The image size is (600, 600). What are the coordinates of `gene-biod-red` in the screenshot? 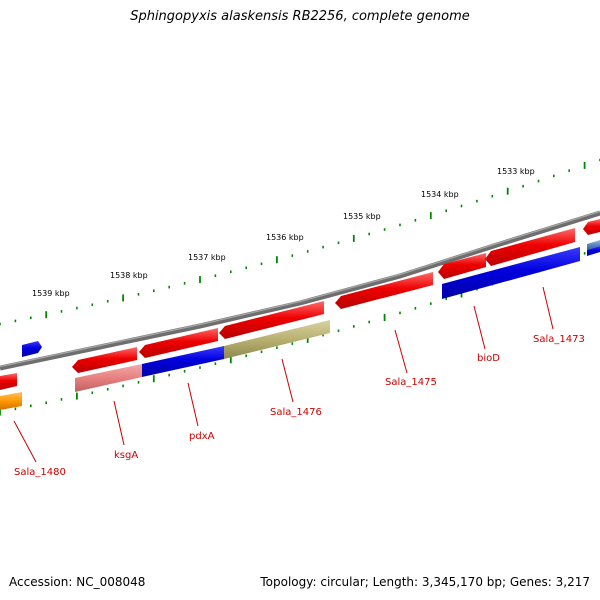 It's located at (462, 266).